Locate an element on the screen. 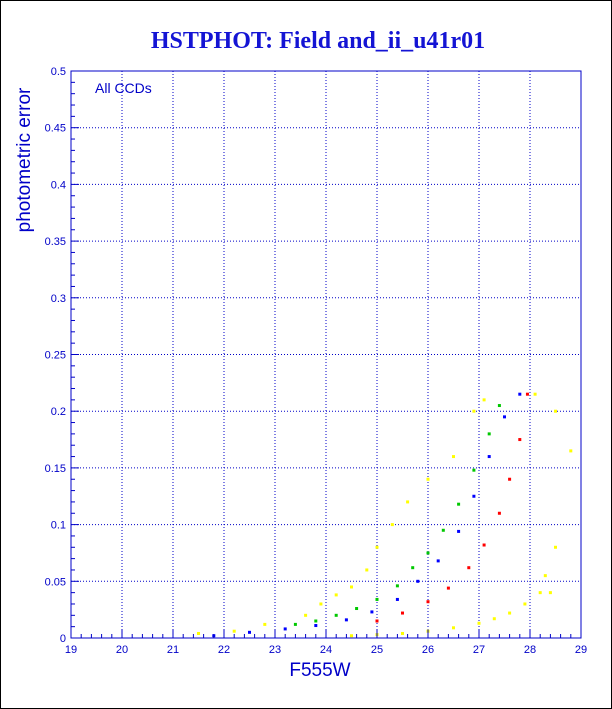 The image size is (612, 709). y-axis-tick-labels: 0 0.05 0.1 0.15 0.2 0.25 0.3 0.35 0.4 0.45 0.5 is located at coordinates (55, 355).